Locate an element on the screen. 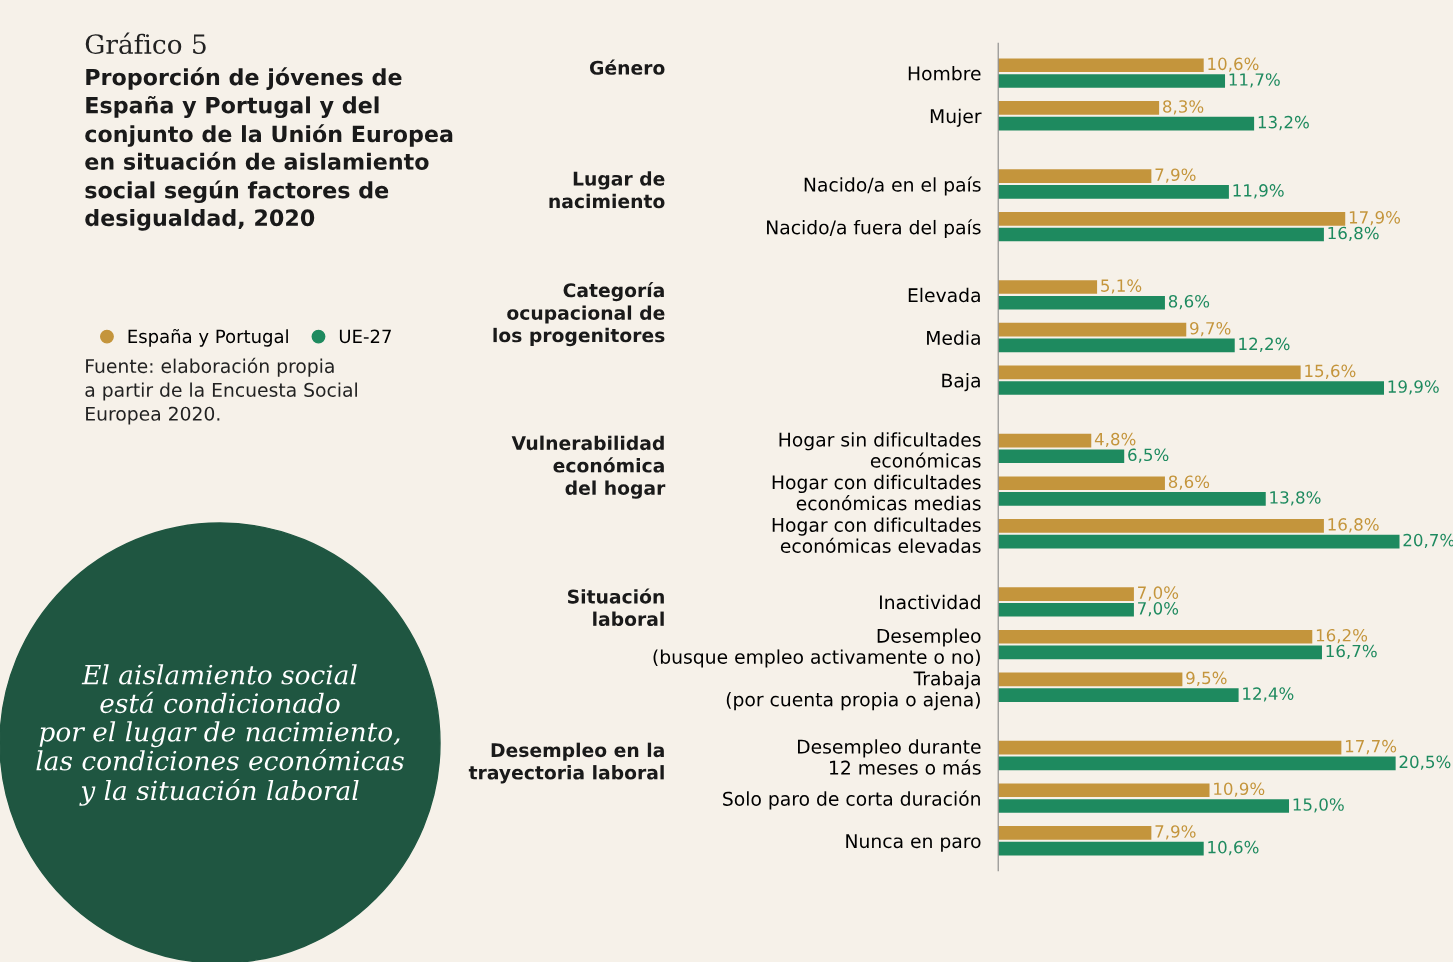 Image resolution: width=1453 pixels, height=962 pixels. data-label: 12,2% is located at coordinates (1264, 344).